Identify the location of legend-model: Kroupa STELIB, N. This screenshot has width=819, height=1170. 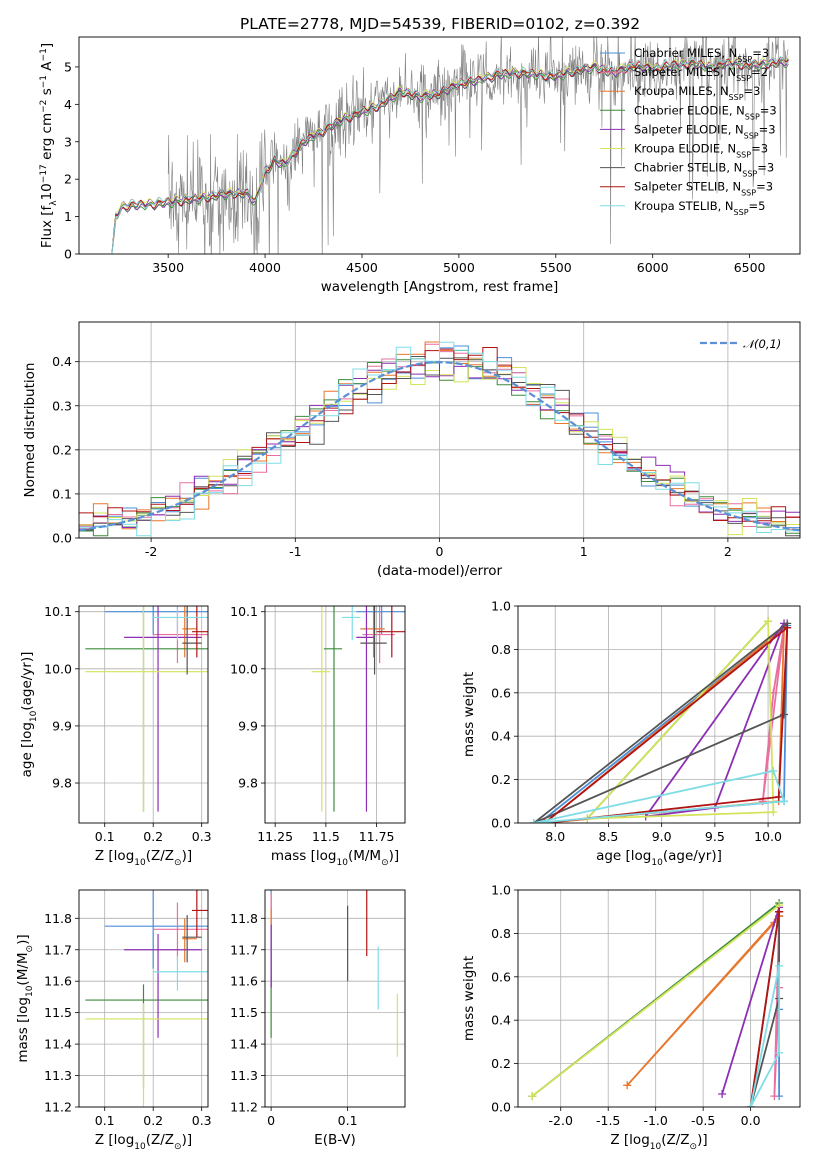
(684, 206).